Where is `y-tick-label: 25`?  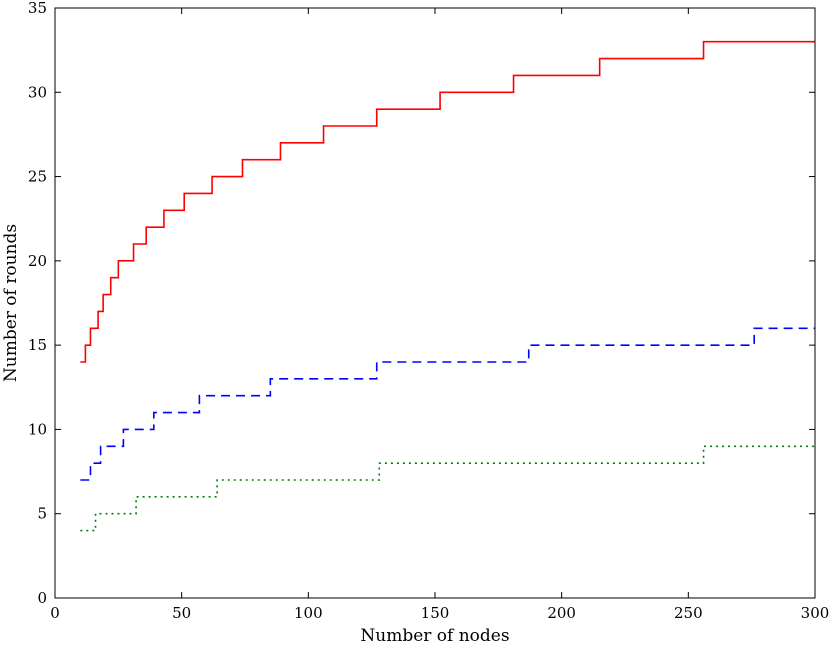 y-tick-label: 25 is located at coordinates (37, 177).